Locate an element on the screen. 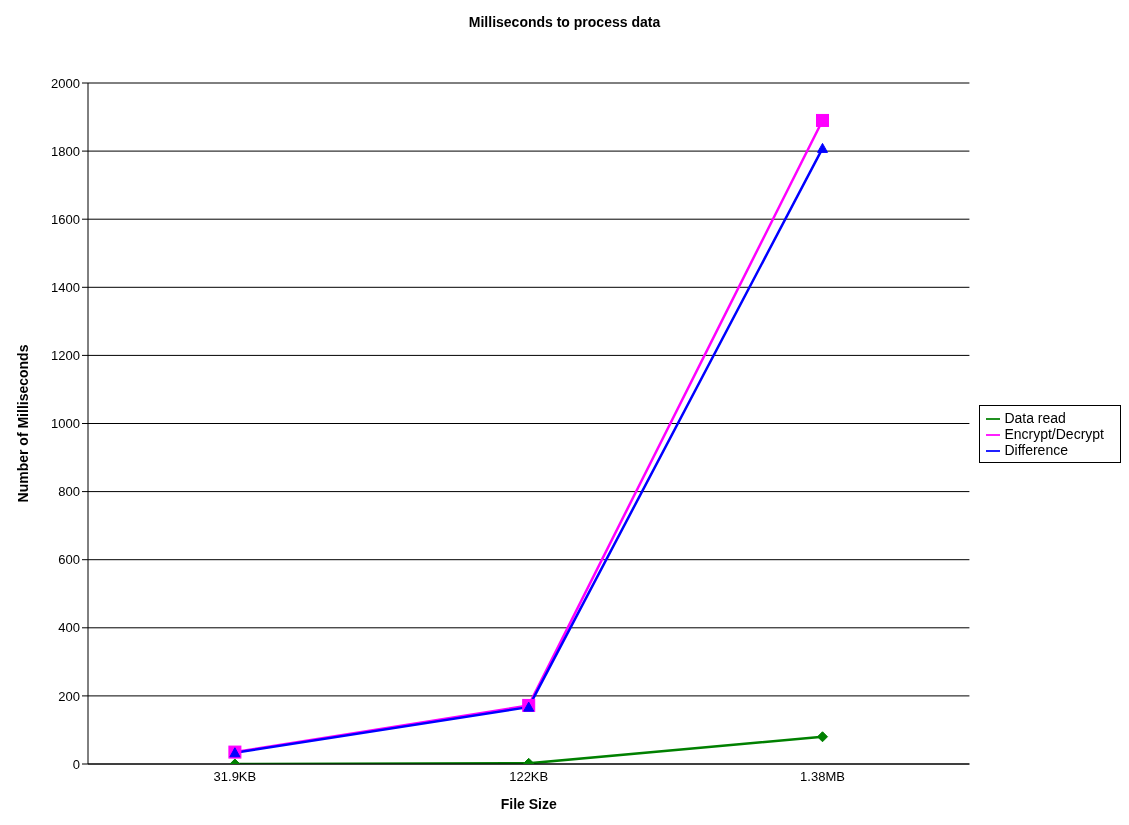 Image resolution: width=1129 pixels, height=825 pixels. y-tick-label: 0 is located at coordinates (76, 764).